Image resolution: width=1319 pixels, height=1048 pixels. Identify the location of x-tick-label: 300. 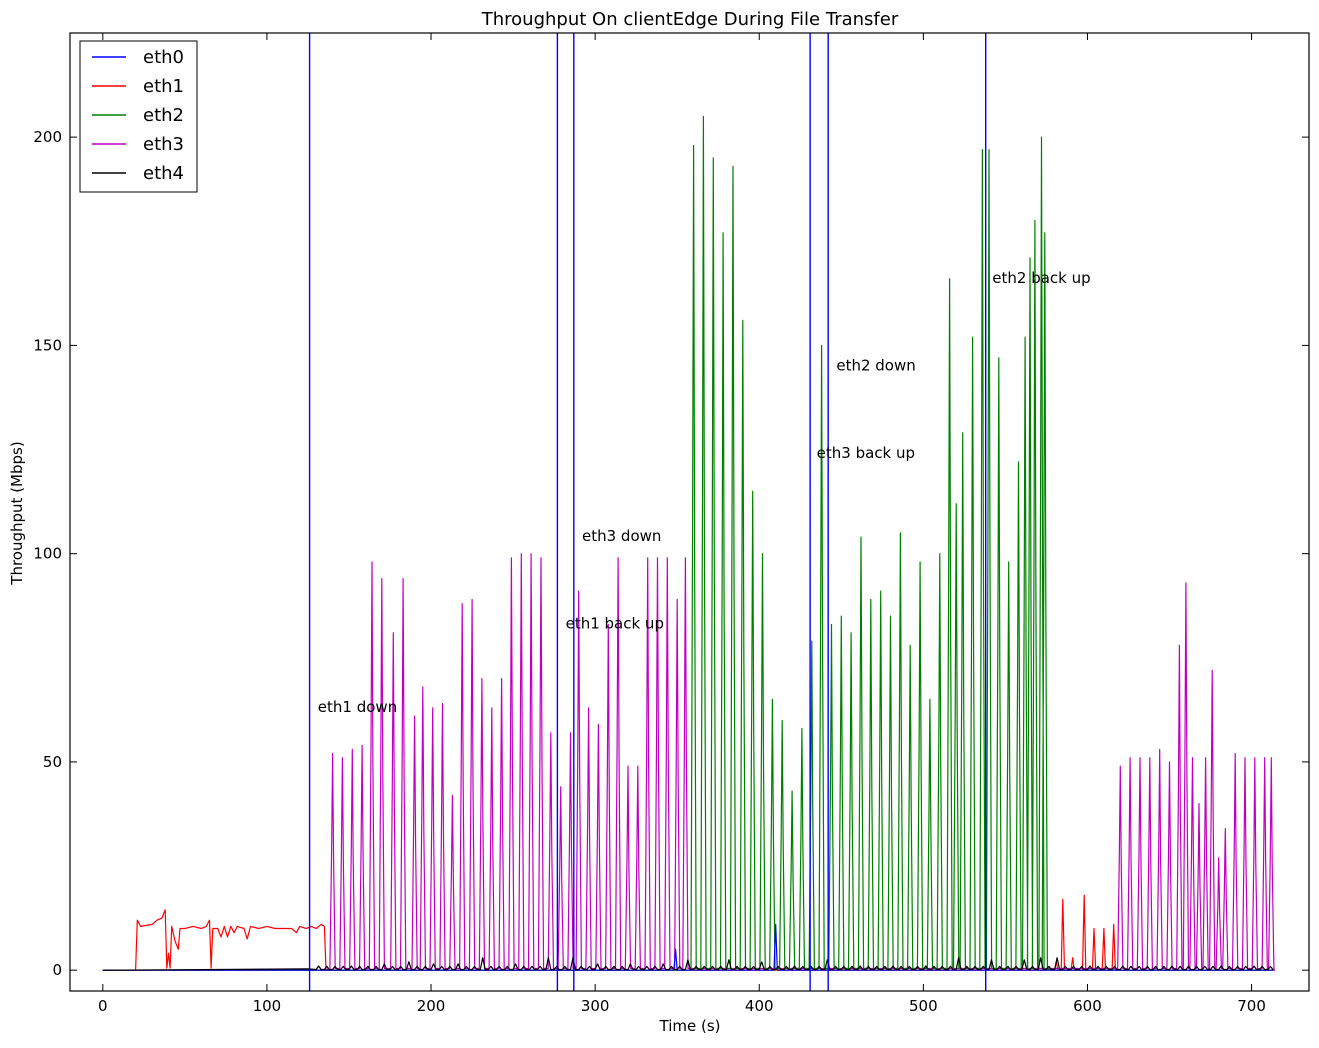
(595, 1006).